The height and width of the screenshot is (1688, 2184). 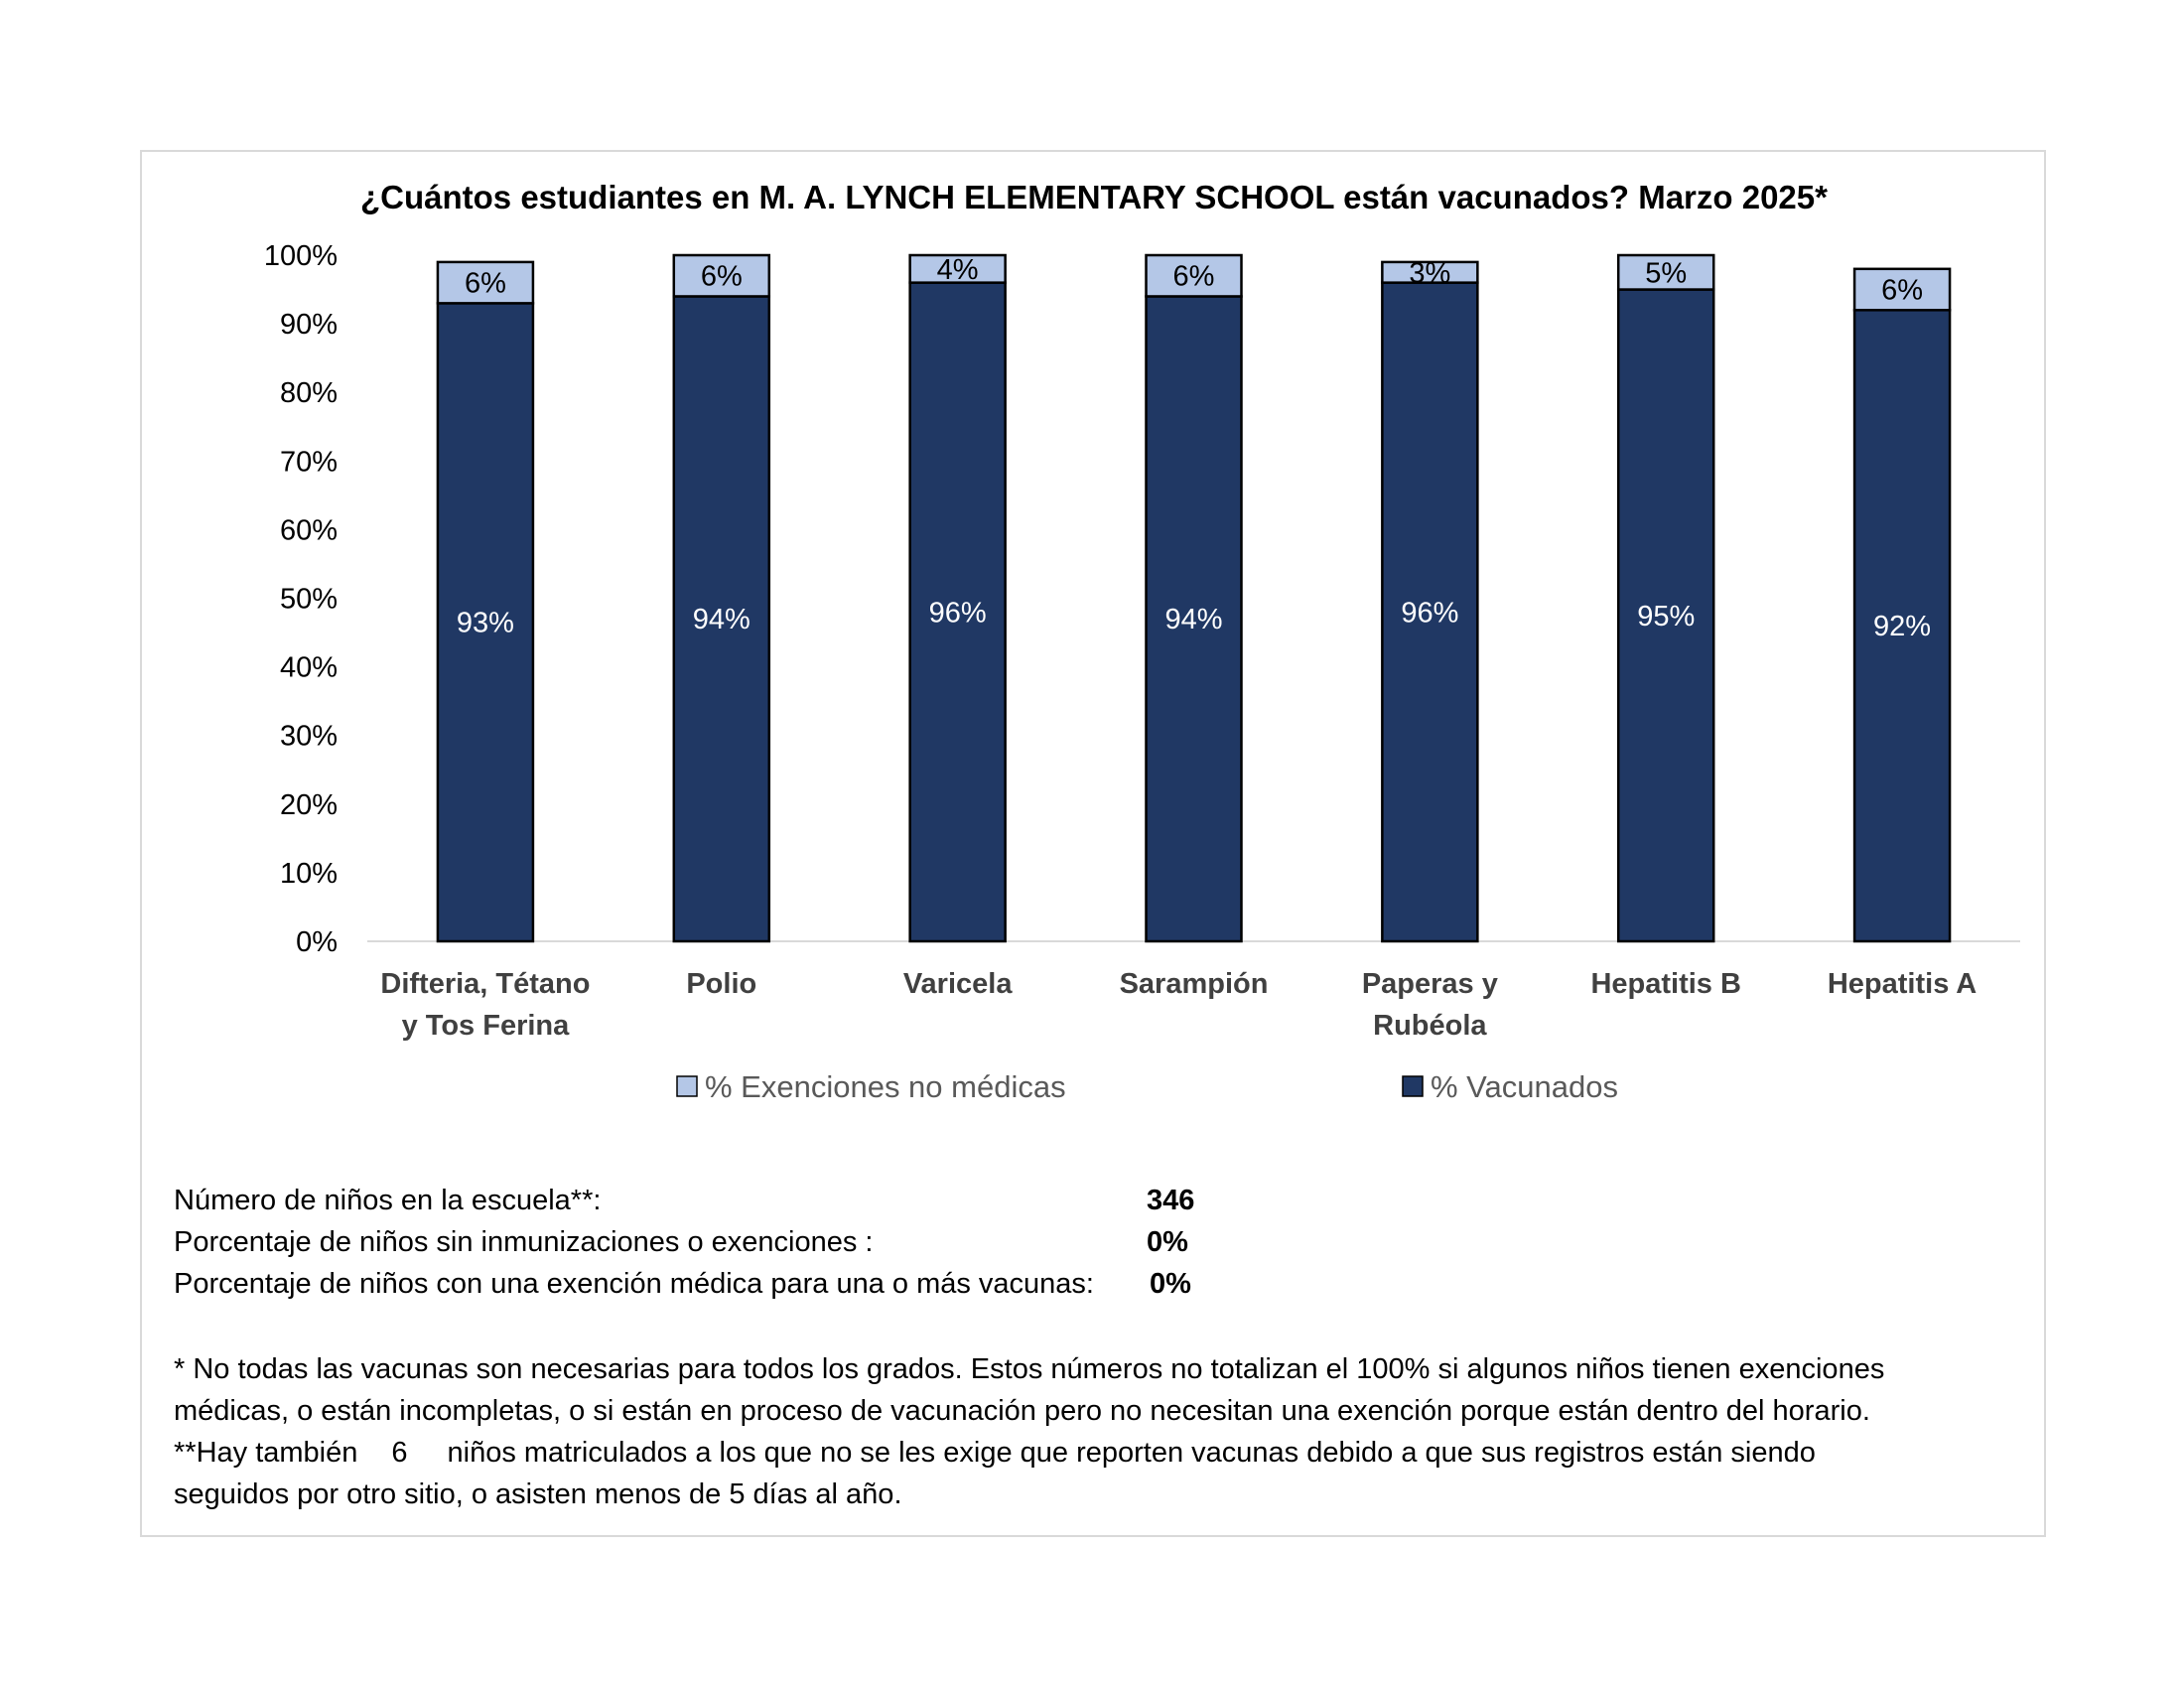 I want to click on y-tick-label: 40%, so click(x=309, y=668).